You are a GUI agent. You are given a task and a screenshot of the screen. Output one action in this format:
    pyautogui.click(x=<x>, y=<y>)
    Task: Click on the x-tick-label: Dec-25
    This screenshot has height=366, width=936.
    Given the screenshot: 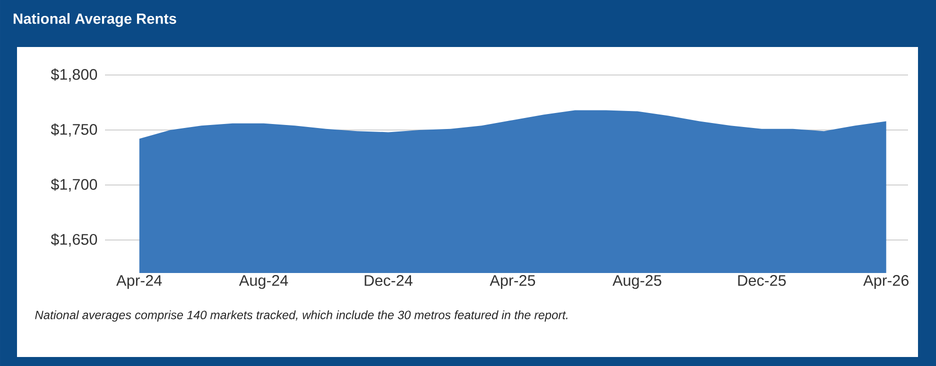 What is the action you would take?
    pyautogui.click(x=762, y=280)
    